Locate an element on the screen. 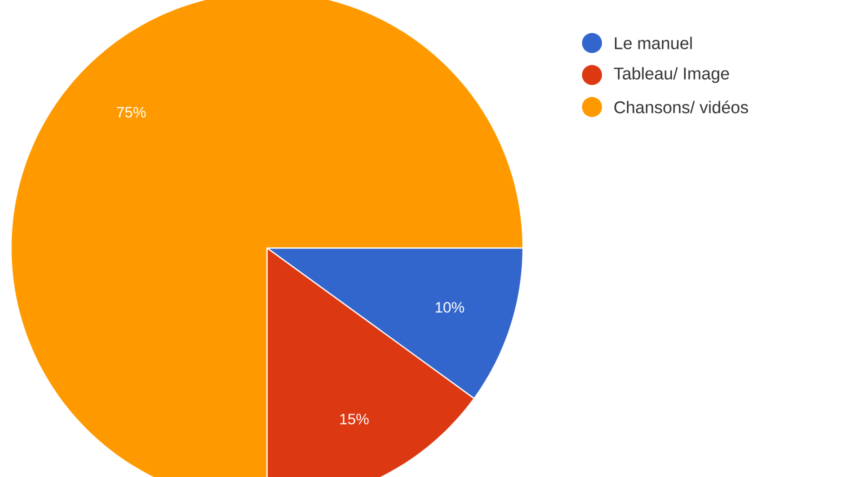  legend-label: Le manuel is located at coordinates (653, 43).